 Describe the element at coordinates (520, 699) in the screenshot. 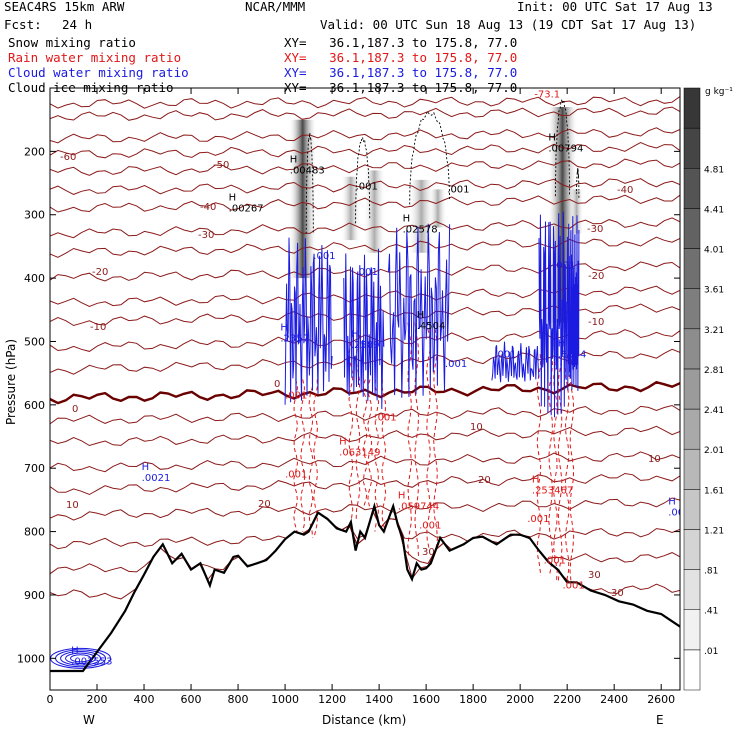

I see `x-tick-label: 2000` at that location.